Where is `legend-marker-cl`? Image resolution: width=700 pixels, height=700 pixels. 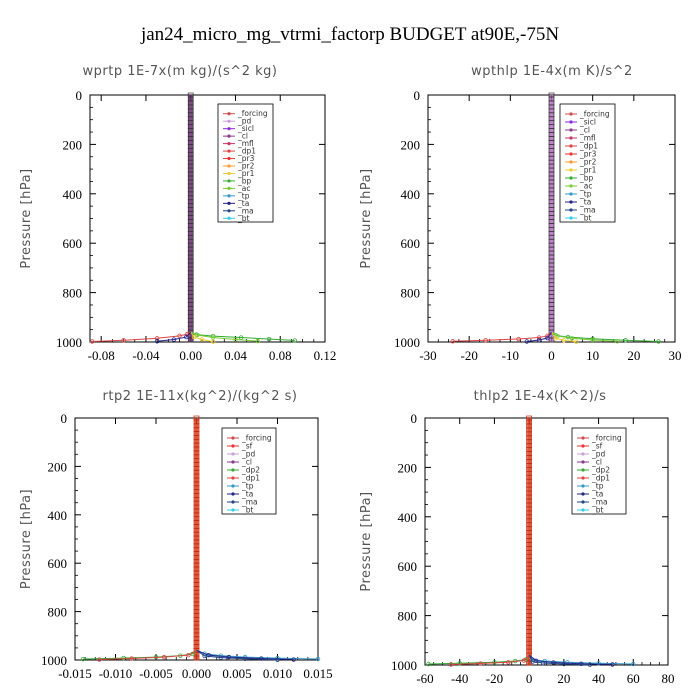
legend-marker-cl is located at coordinates (233, 462).